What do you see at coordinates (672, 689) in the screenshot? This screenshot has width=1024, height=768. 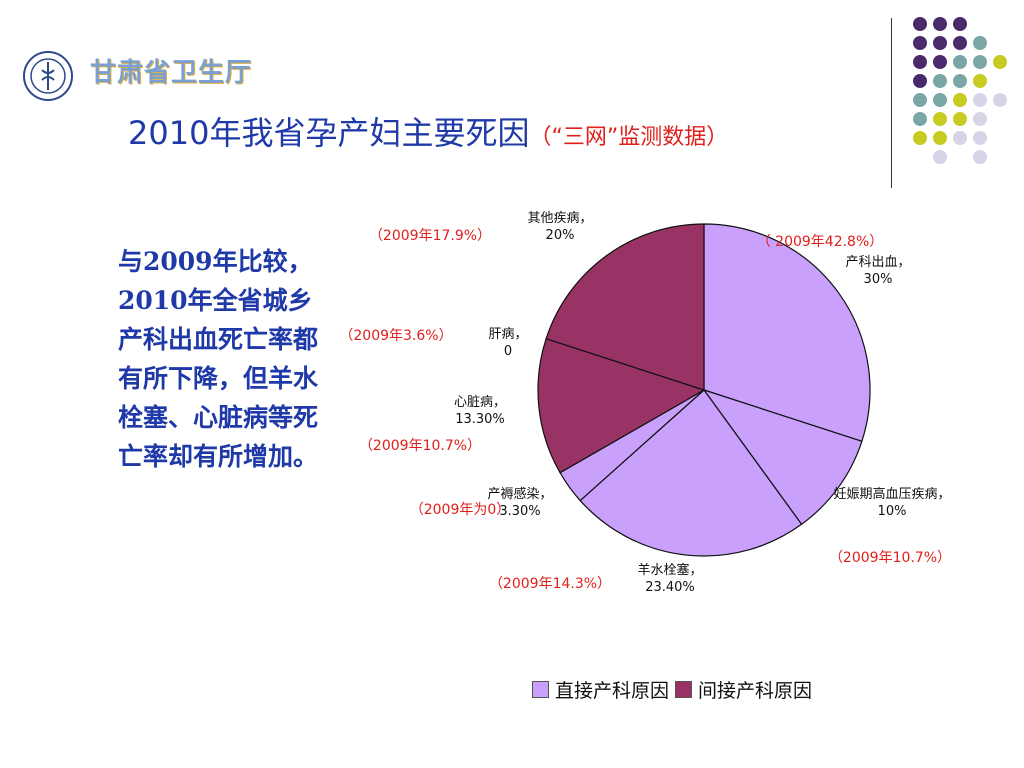 I see `chart-legend: 直接产科原因 间接产科原因` at bounding box center [672, 689].